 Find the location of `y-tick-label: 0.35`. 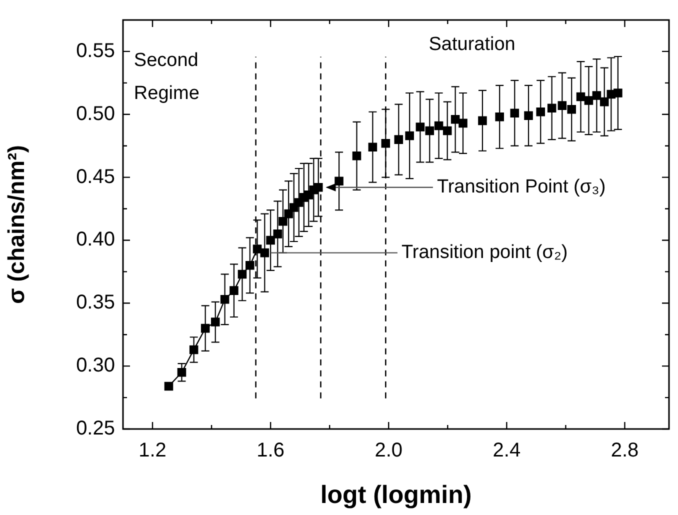

y-tick-label: 0.35 is located at coordinates (95, 303).